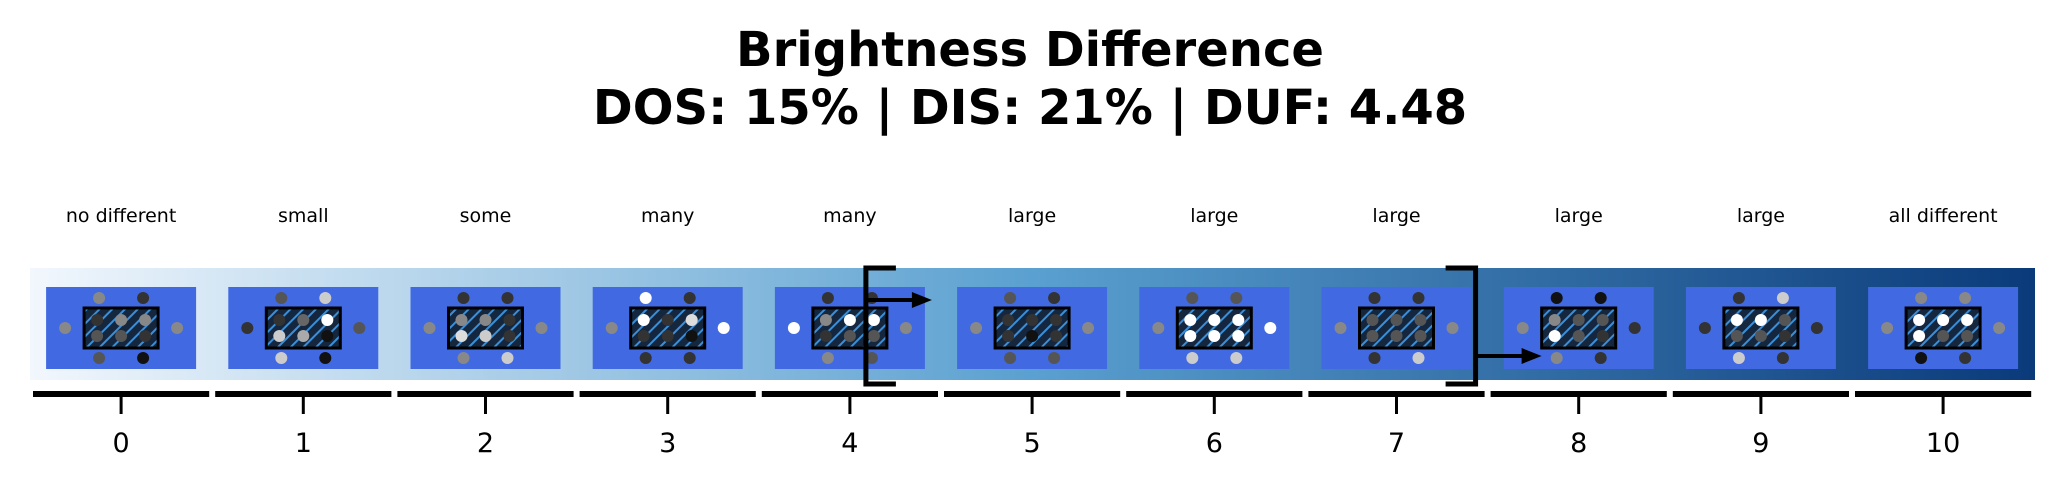 This screenshot has height=488, width=2060. Describe the element at coordinates (485, 443) in the screenshot. I see `tick-label: 2` at that location.